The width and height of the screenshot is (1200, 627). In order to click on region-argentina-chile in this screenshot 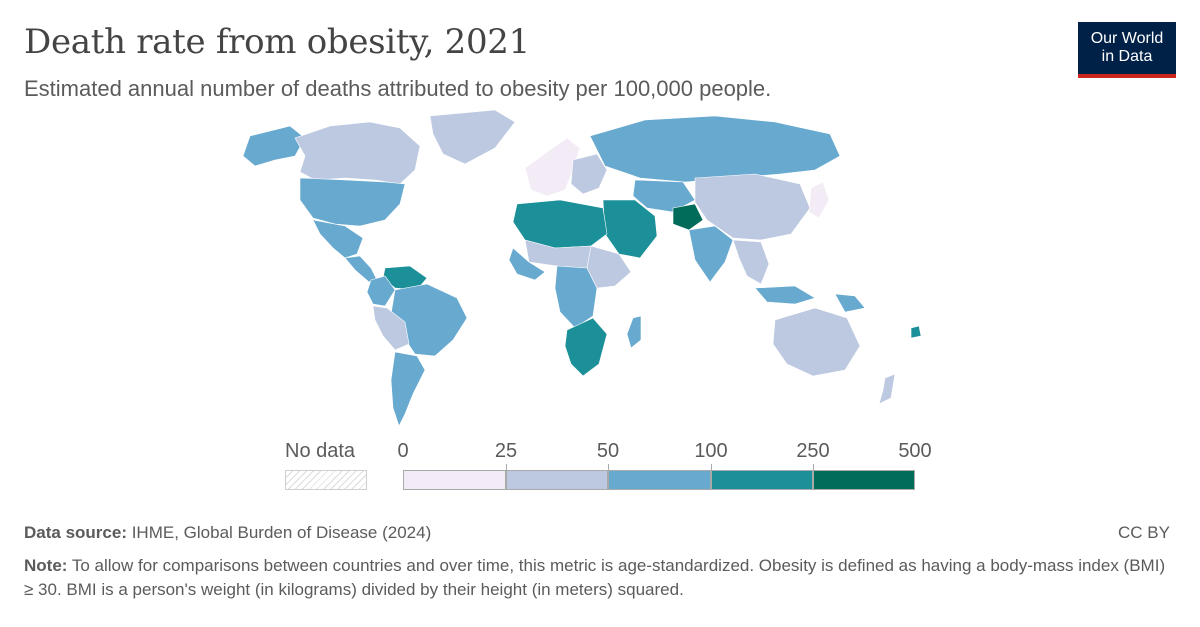, I will do `click(408, 389)`.